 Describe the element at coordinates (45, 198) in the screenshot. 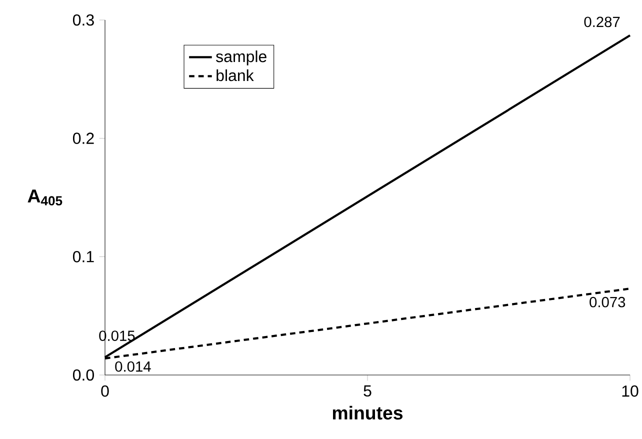

I see `y-axis-title: A$_{405}$` at that location.